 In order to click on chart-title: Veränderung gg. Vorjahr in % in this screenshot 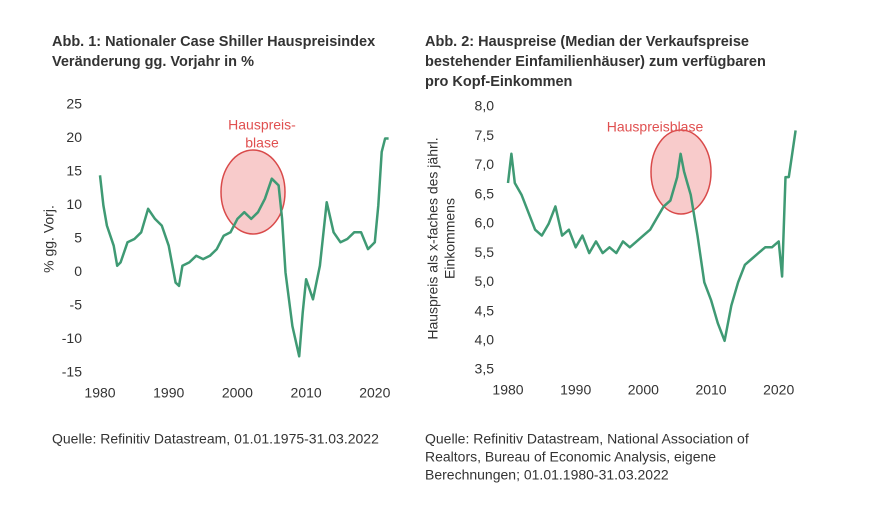, I will do `click(153, 62)`.